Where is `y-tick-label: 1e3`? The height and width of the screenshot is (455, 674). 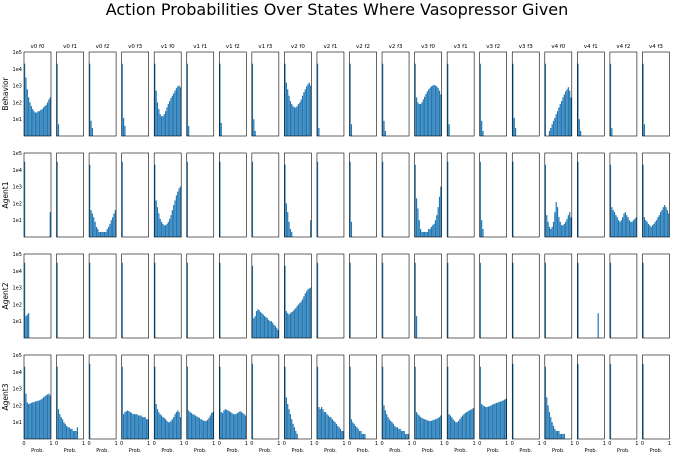
y-tick-label: 1e3 is located at coordinates (17, 289).